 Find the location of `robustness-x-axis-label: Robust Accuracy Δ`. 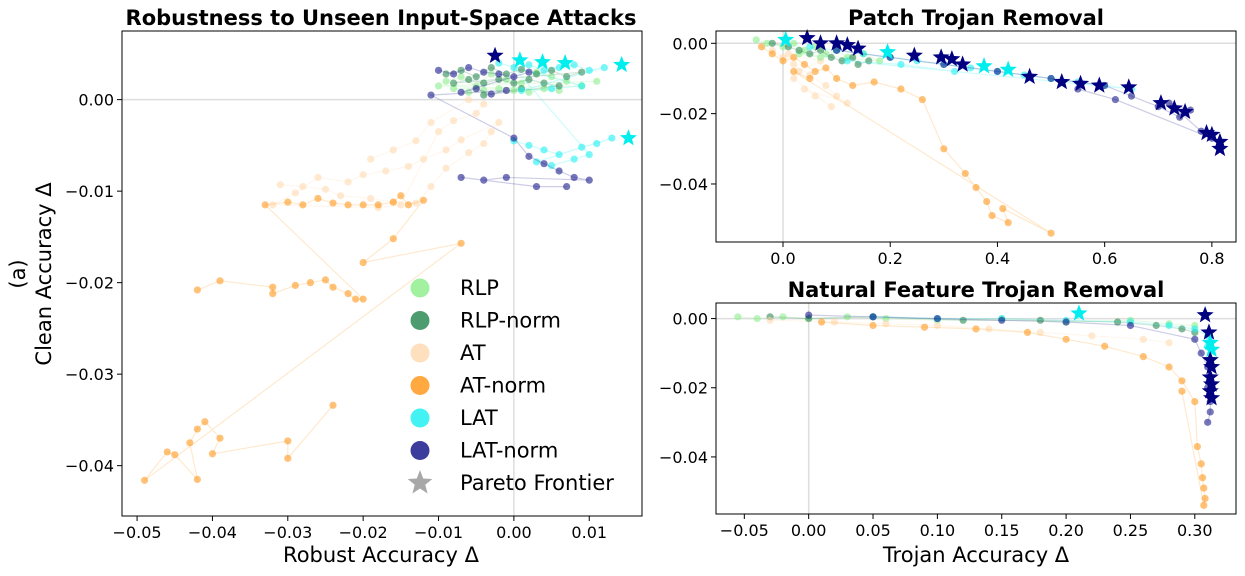

robustness-x-axis-label: Robust Accuracy Δ is located at coordinates (381, 555).